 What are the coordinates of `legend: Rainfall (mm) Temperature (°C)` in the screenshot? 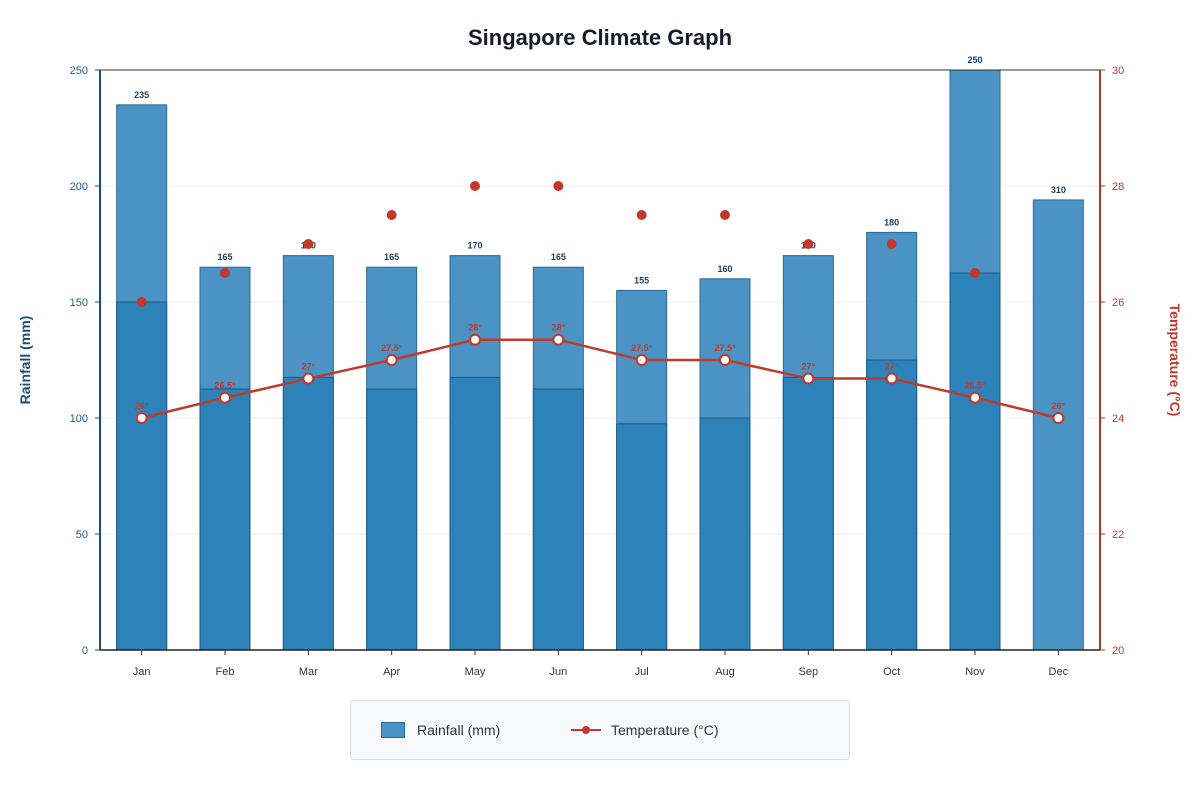 It's located at (600, 730).